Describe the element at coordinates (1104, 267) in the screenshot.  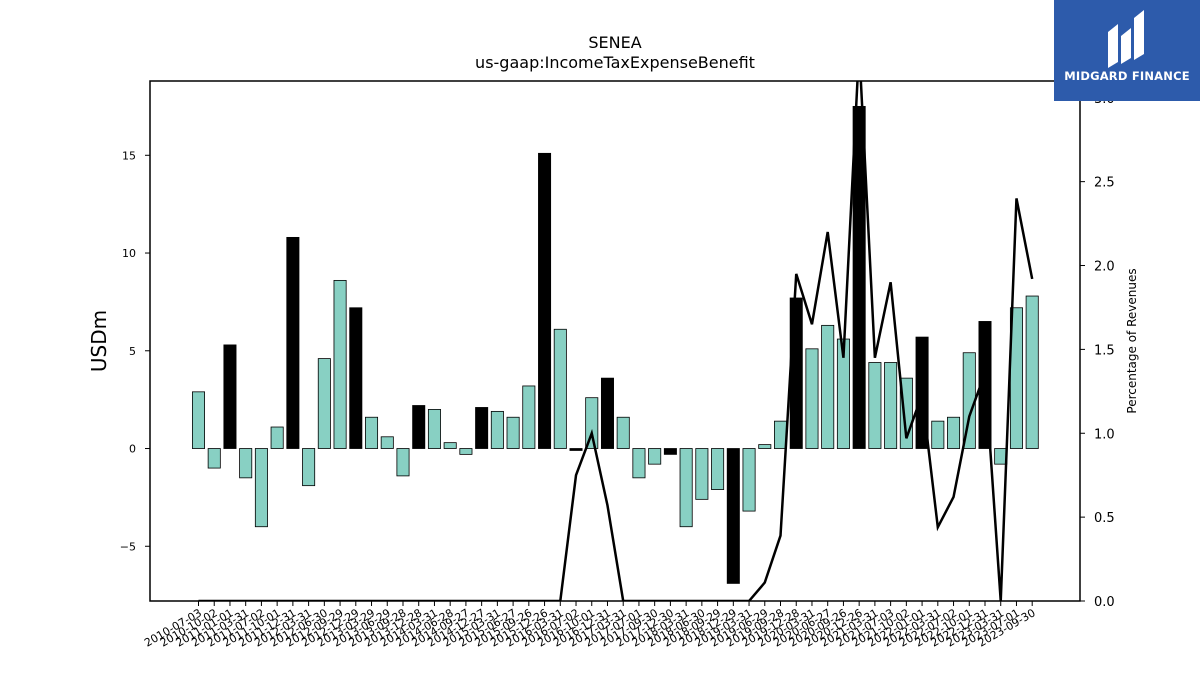
I see `y2-tick-label: 2.0` at that location.